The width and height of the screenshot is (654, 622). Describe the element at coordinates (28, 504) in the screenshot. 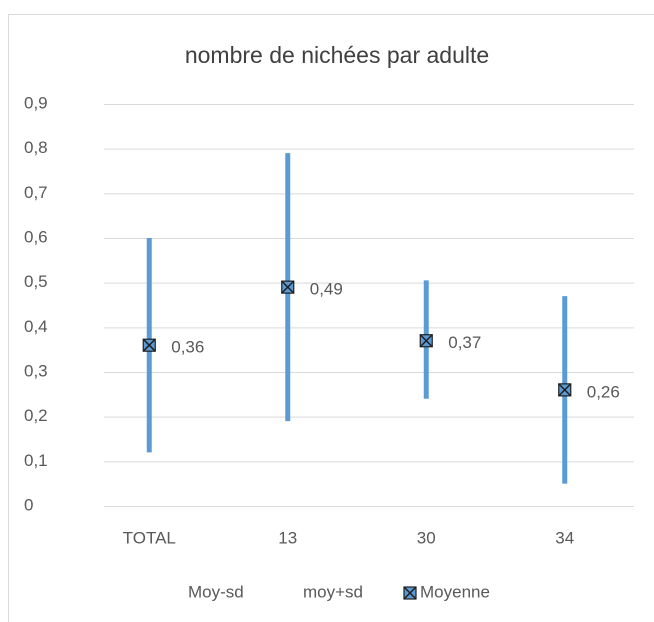

I see `y-tick-label: 0` at that location.